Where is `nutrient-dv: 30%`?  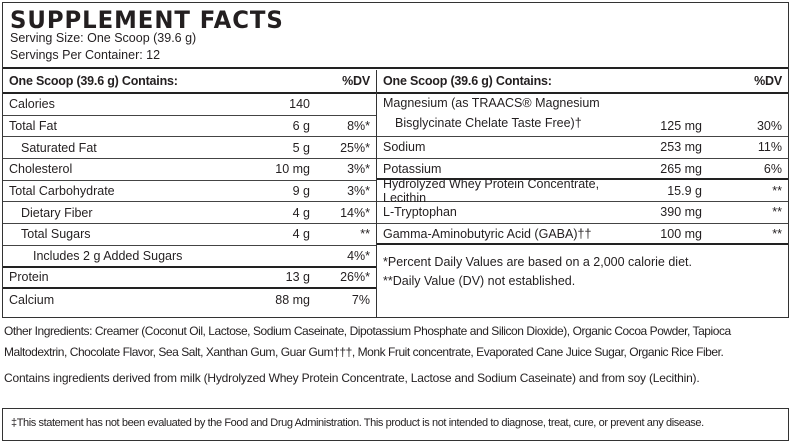 nutrient-dv: 30% is located at coordinates (769, 126).